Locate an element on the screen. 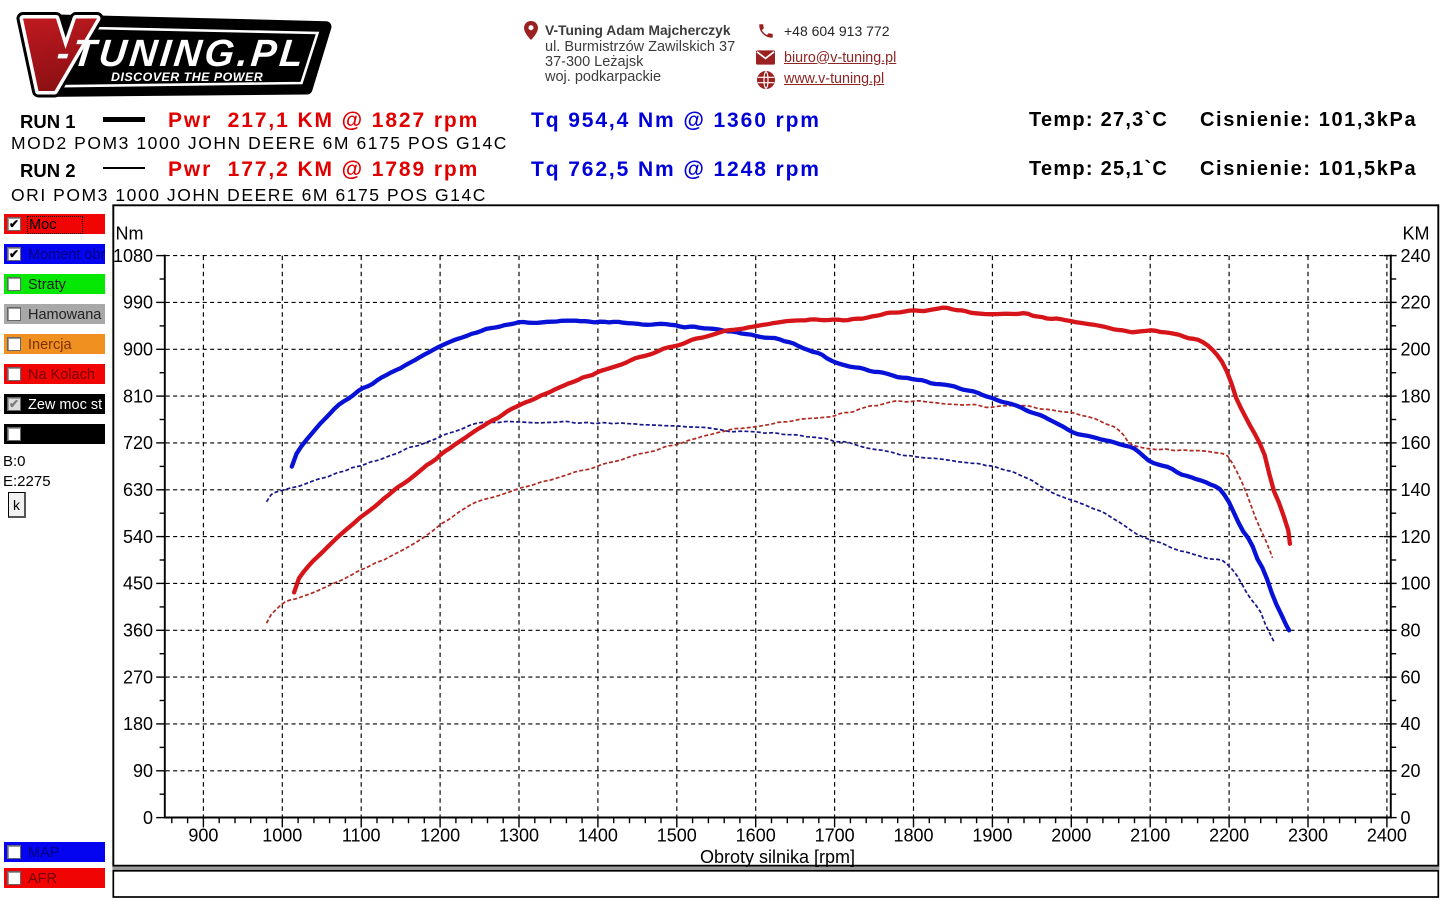 Image resolution: width=1440 pixels, height=900 pixels. svg-text: 2300 is located at coordinates (1308, 836).